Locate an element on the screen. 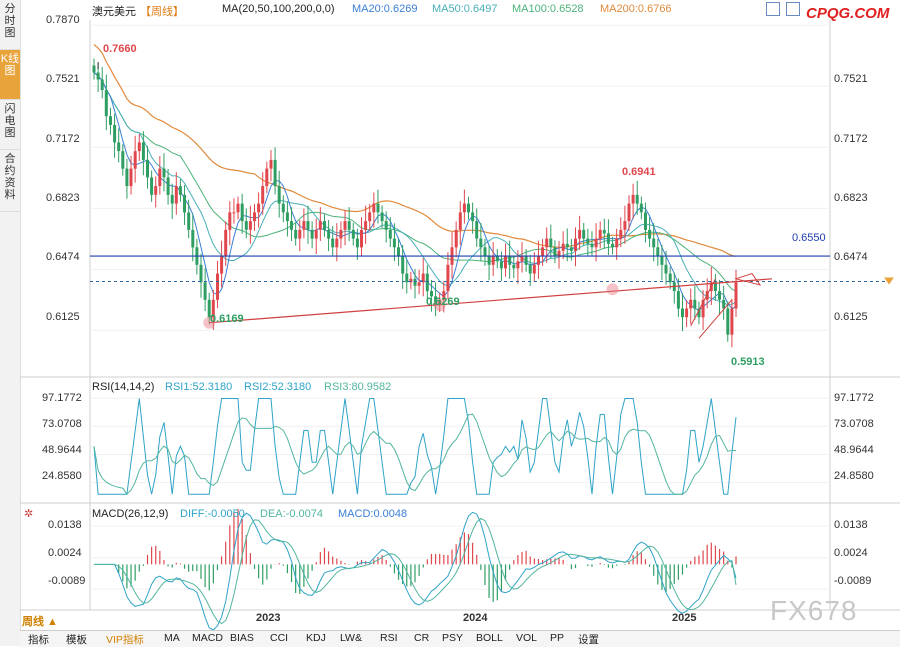 The height and width of the screenshot is (647, 900). toolbar-cci: CCI is located at coordinates (279, 638).